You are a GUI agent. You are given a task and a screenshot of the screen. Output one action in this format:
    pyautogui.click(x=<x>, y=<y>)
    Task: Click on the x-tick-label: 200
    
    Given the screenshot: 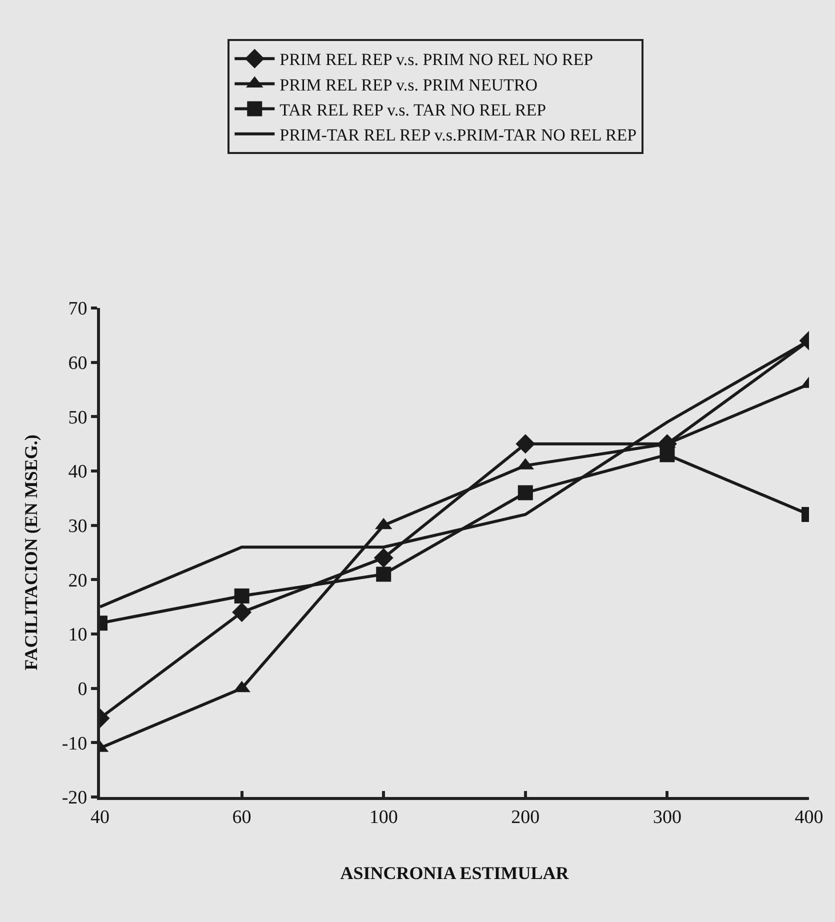 What is the action you would take?
    pyautogui.click(x=525, y=817)
    